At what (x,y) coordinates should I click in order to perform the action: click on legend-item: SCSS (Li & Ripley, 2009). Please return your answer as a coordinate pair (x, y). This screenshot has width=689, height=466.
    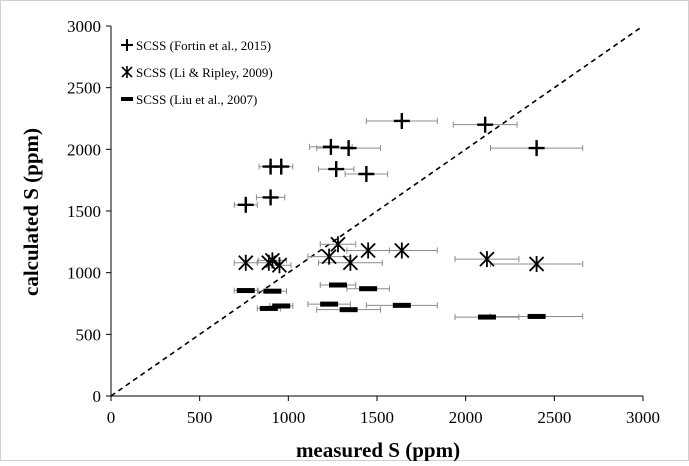
    Looking at the image, I should click on (197, 72).